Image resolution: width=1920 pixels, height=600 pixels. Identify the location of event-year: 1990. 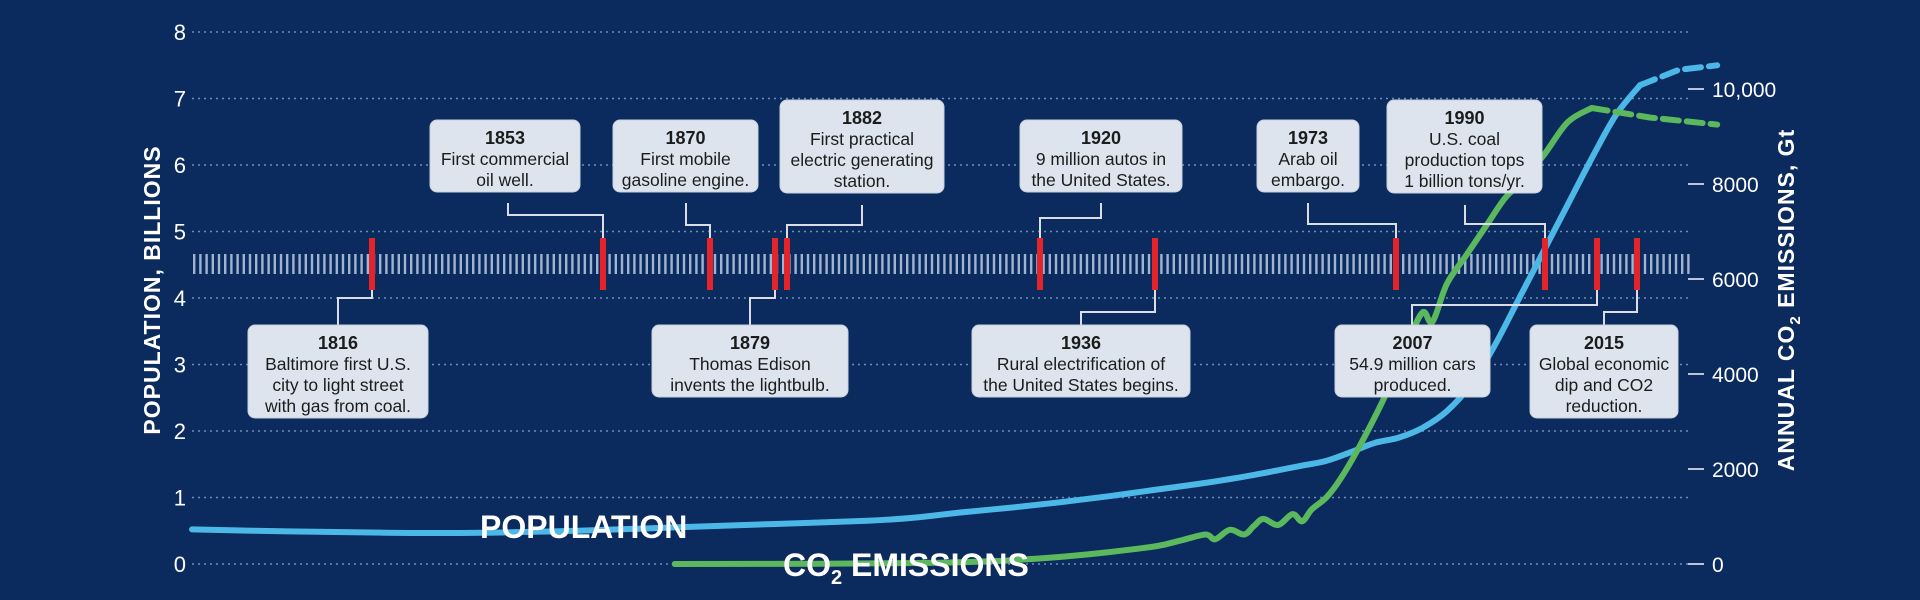
(1464, 118).